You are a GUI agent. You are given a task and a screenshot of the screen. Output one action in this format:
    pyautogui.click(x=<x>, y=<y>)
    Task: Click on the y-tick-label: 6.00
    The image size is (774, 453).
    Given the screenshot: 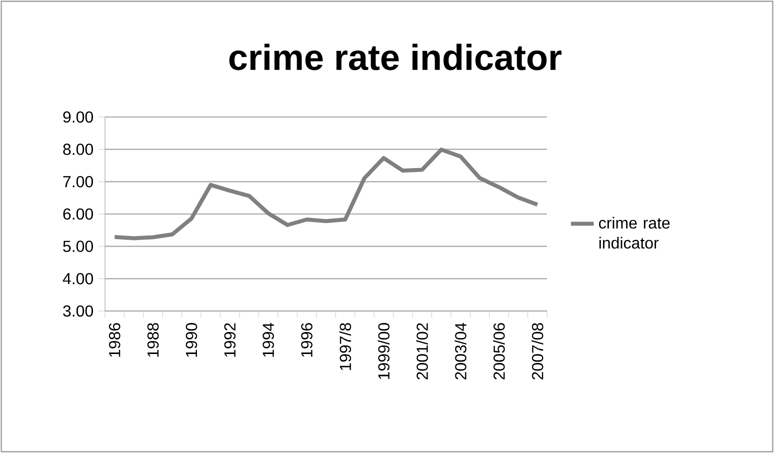 What is the action you would take?
    pyautogui.click(x=78, y=214)
    